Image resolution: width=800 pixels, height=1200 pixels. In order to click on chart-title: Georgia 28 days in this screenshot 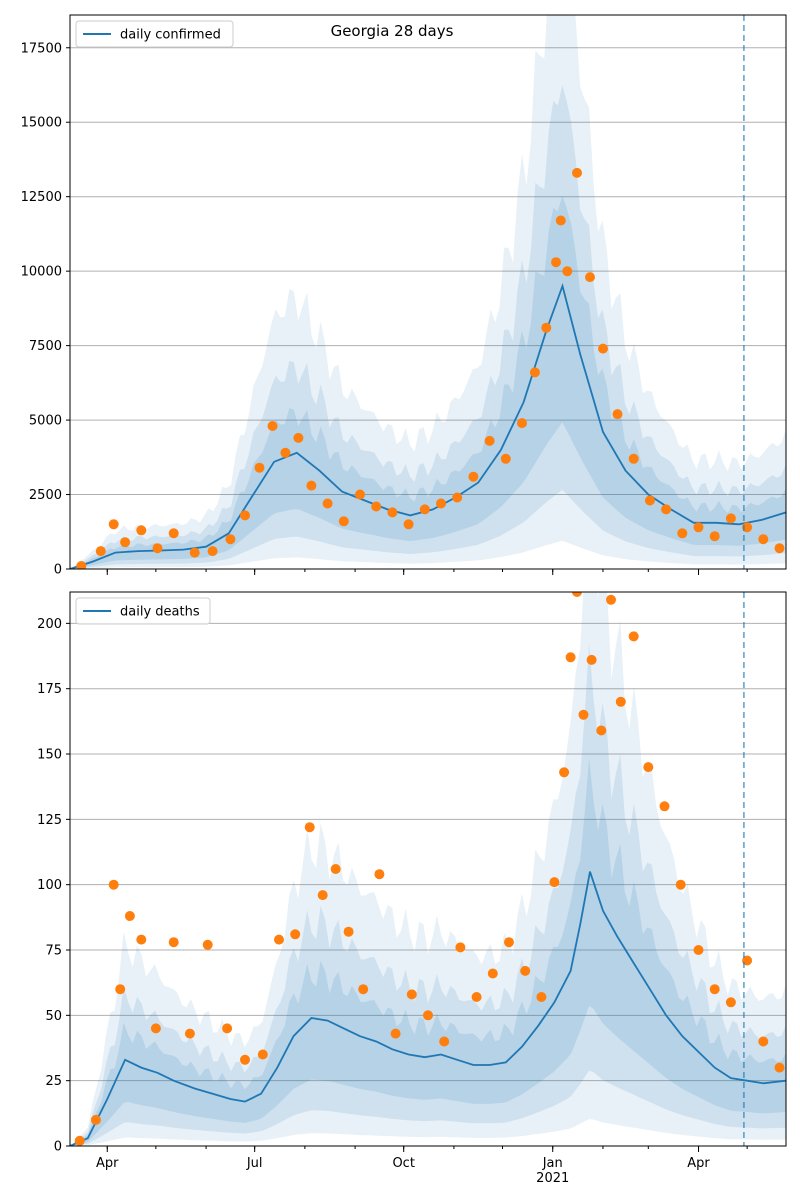, I will do `click(392, 31)`.